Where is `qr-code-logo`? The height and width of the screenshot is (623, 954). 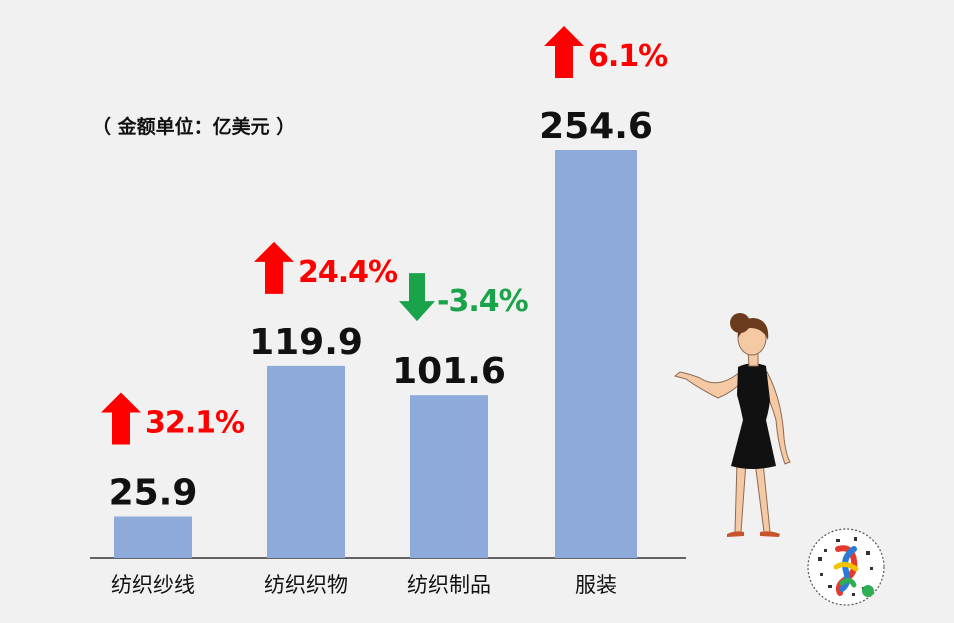
qr-code-logo is located at coordinates (846, 567).